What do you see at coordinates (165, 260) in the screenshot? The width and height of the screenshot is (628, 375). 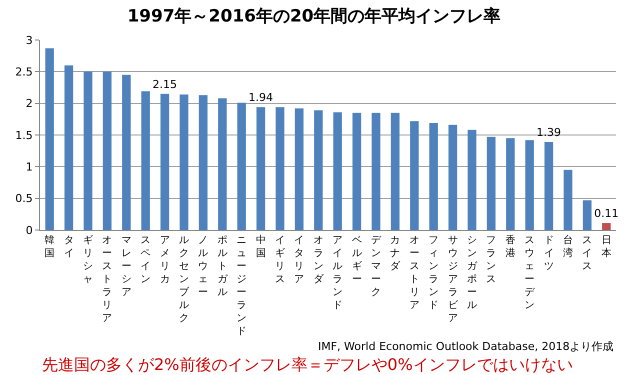 I see `x-tick-label: アメリカ` at bounding box center [165, 260].